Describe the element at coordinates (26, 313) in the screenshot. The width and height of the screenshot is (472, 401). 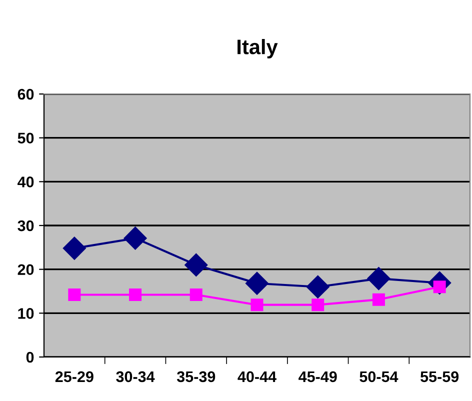
I see `y-tick-label: 10` at that location.